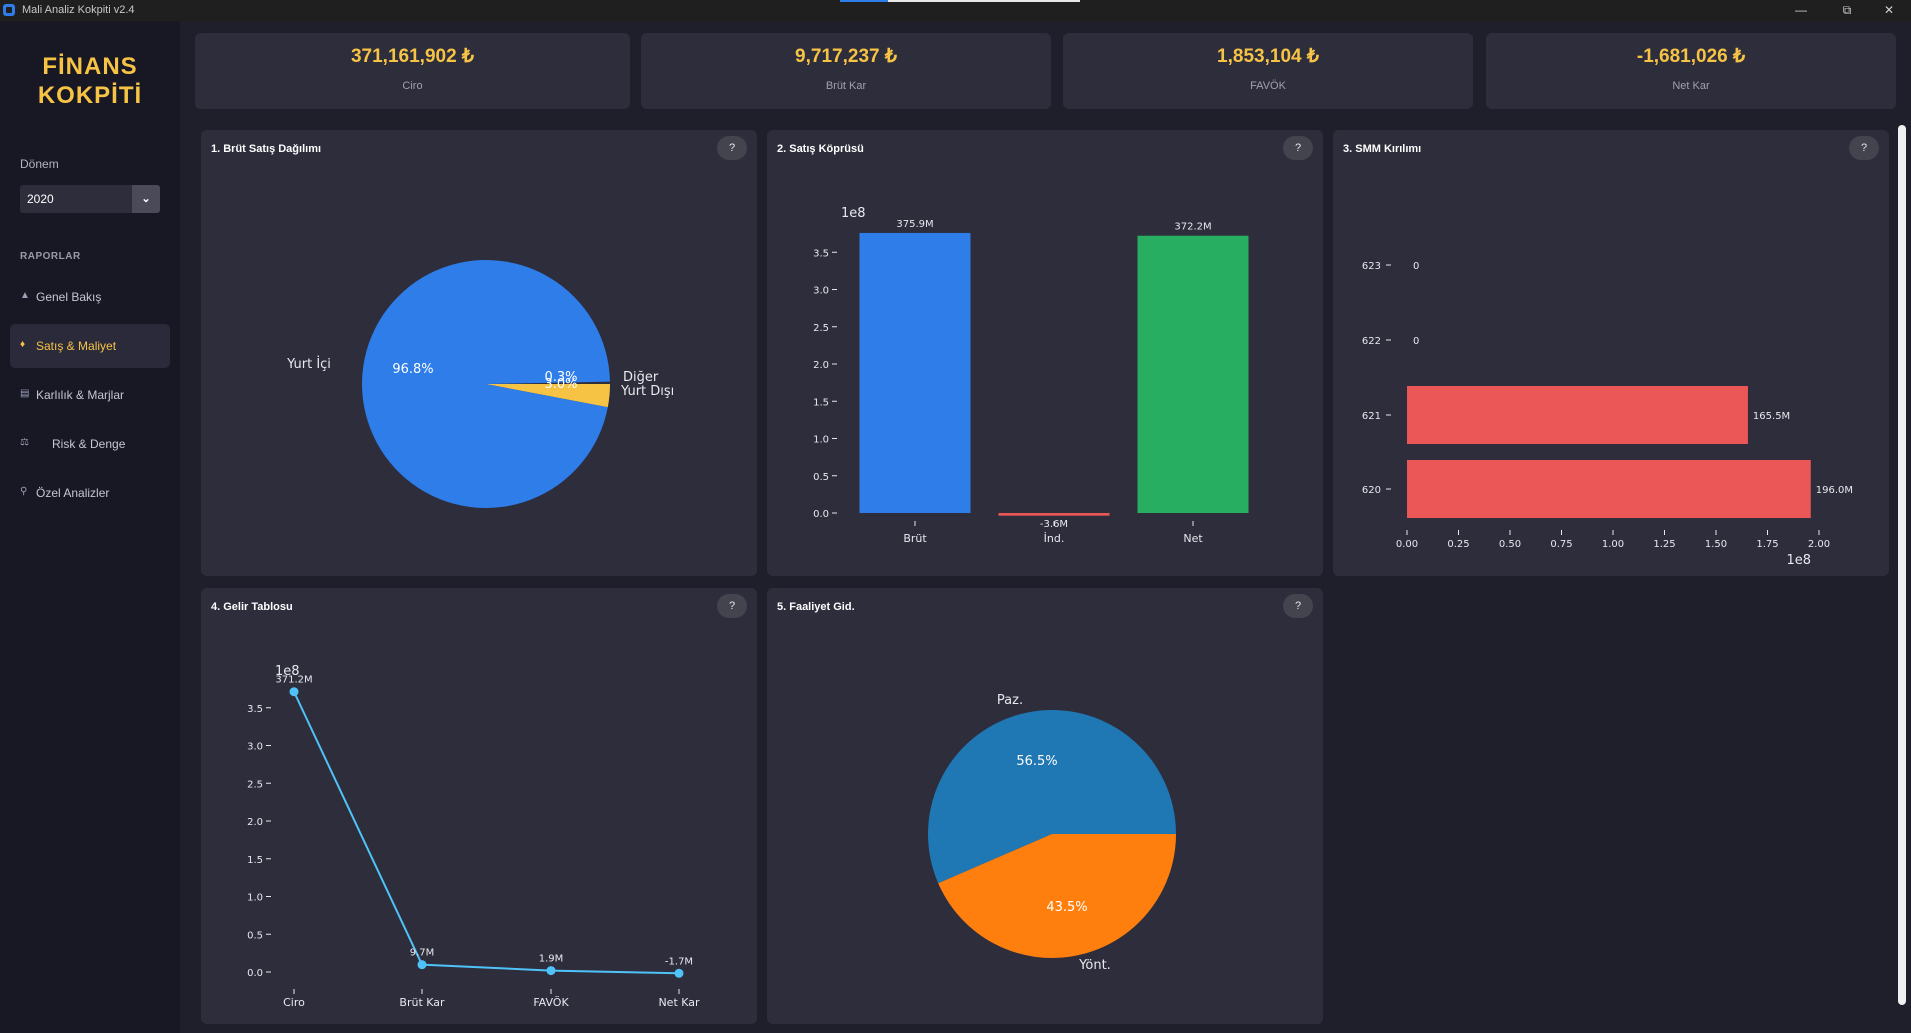 This screenshot has height=1033, width=1911. Describe the element at coordinates (821, 253) in the screenshot. I see `y-tick-label: 3.5` at that location.